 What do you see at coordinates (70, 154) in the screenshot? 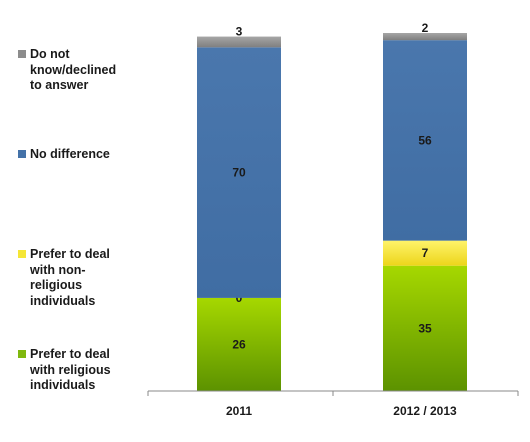
I see `legend-label: No difference` at bounding box center [70, 154].